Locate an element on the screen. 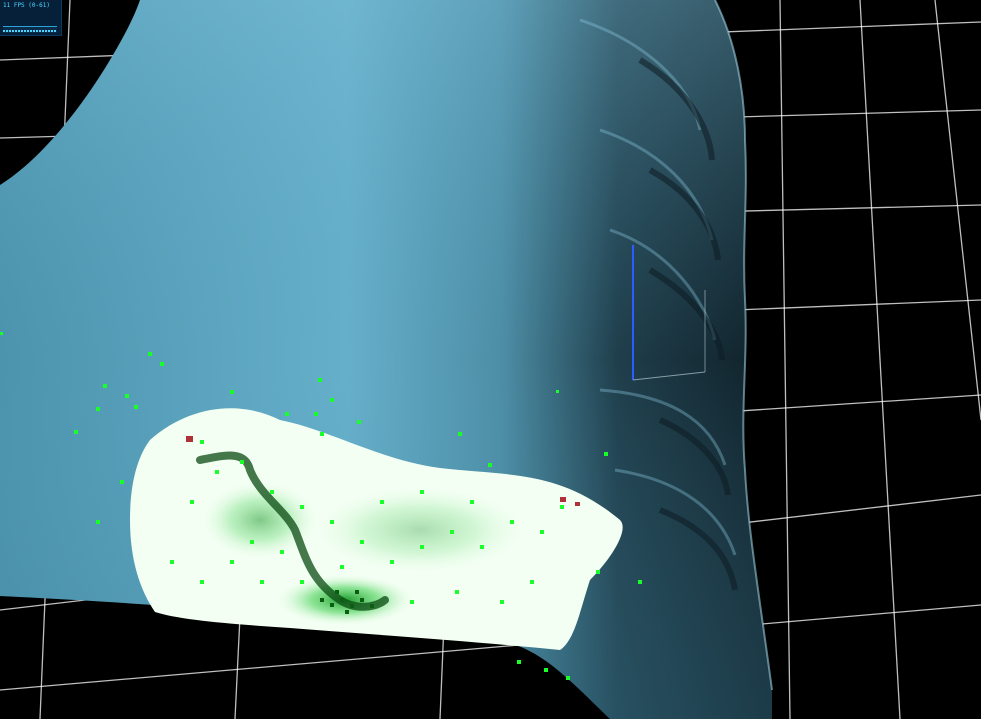  fps-graph-line is located at coordinates (30, 31).